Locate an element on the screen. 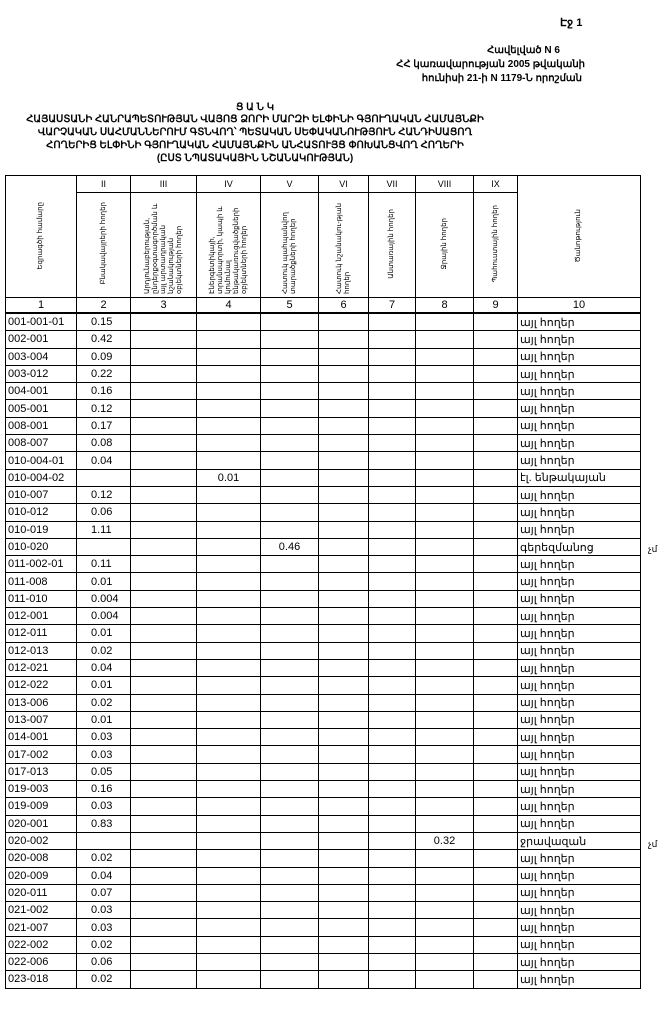 The image size is (670, 1011). column-header-label: Եզրագծի համարը is located at coordinates (40, 235).